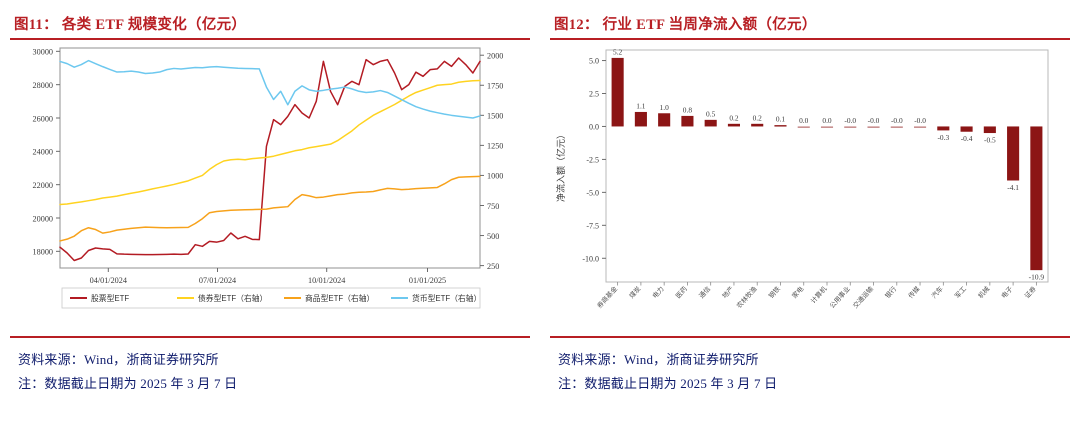  I want to click on legend-box, so click(271, 298).